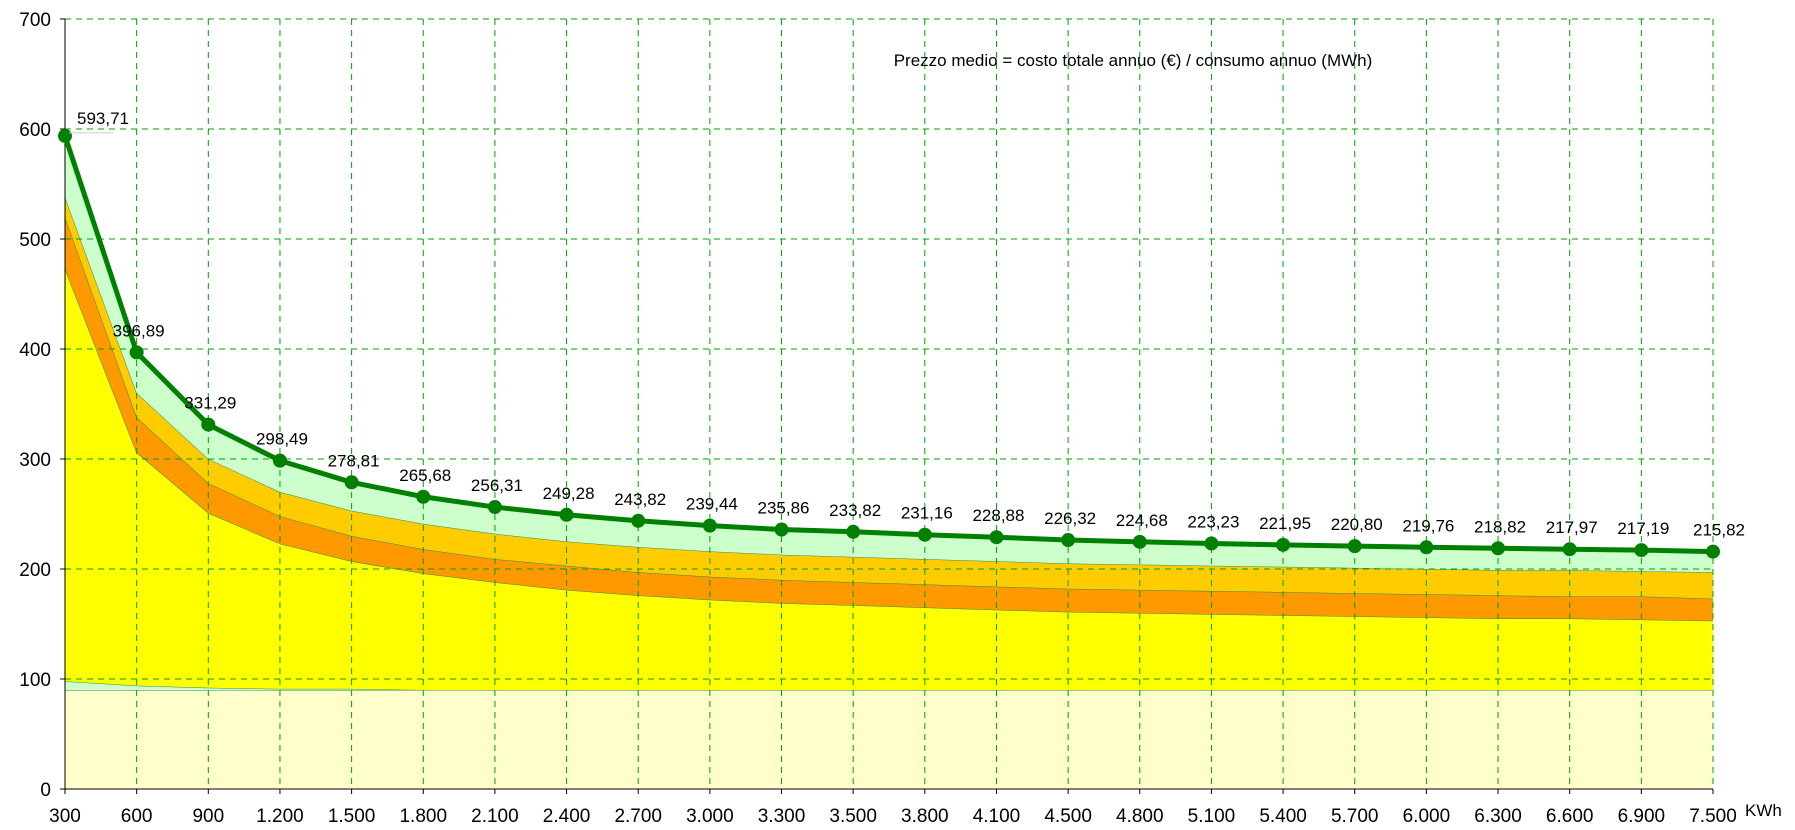 This screenshot has height=830, width=1795. I want to click on data-label: 249,28, so click(569, 493).